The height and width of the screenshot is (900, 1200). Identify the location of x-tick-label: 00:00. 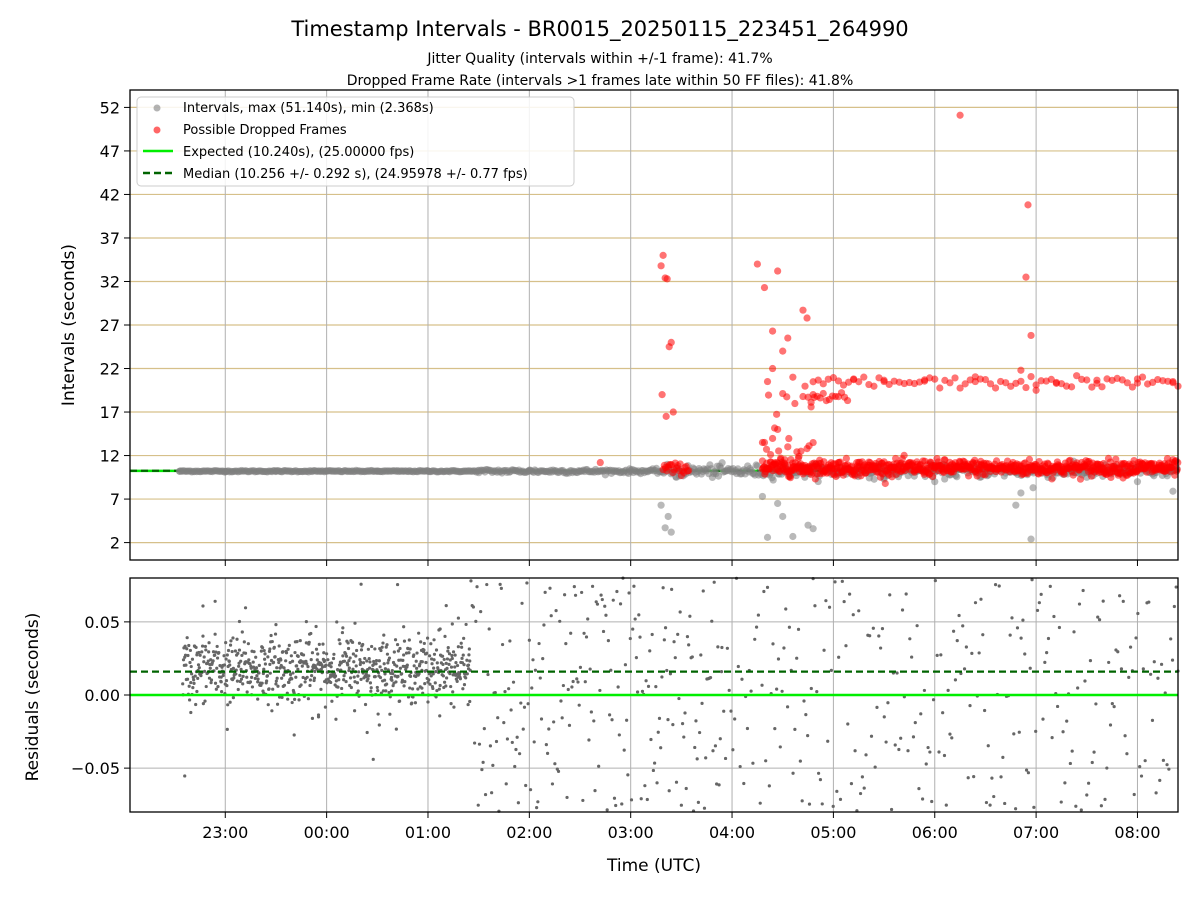
(327, 832).